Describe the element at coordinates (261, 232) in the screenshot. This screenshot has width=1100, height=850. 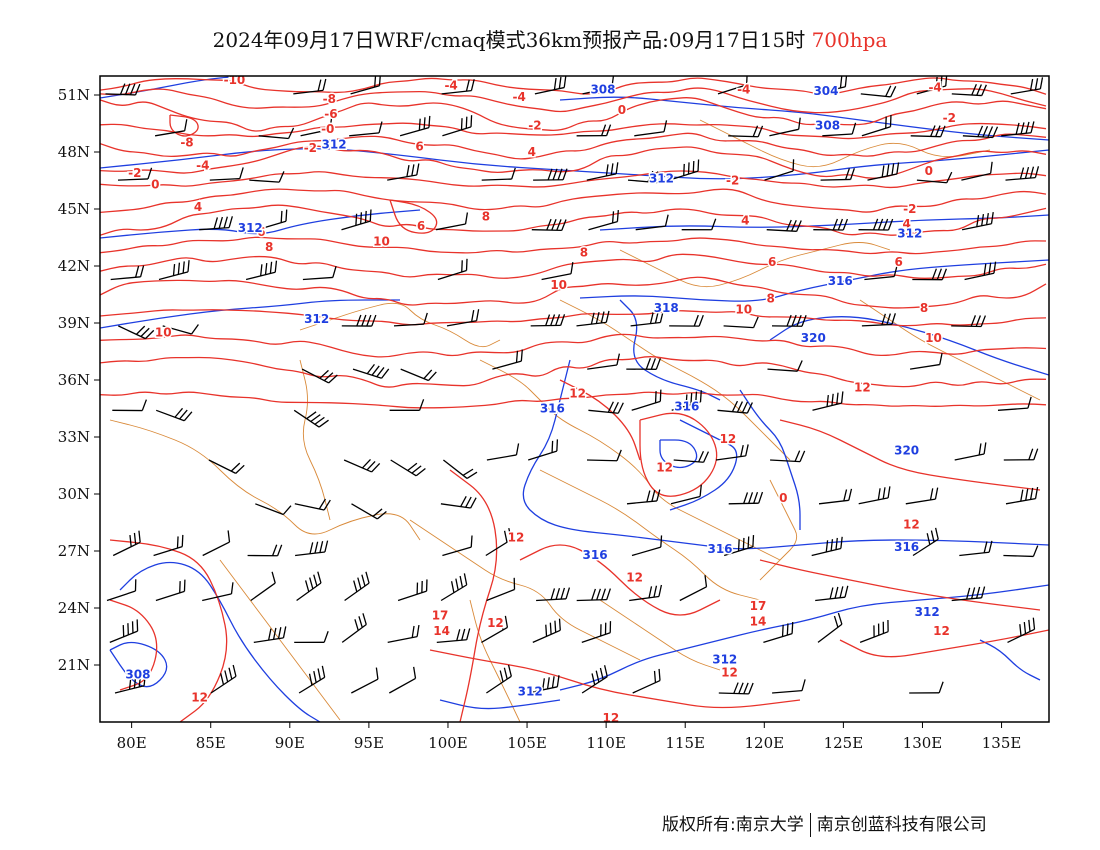
I see `temperature-label: 6` at that location.